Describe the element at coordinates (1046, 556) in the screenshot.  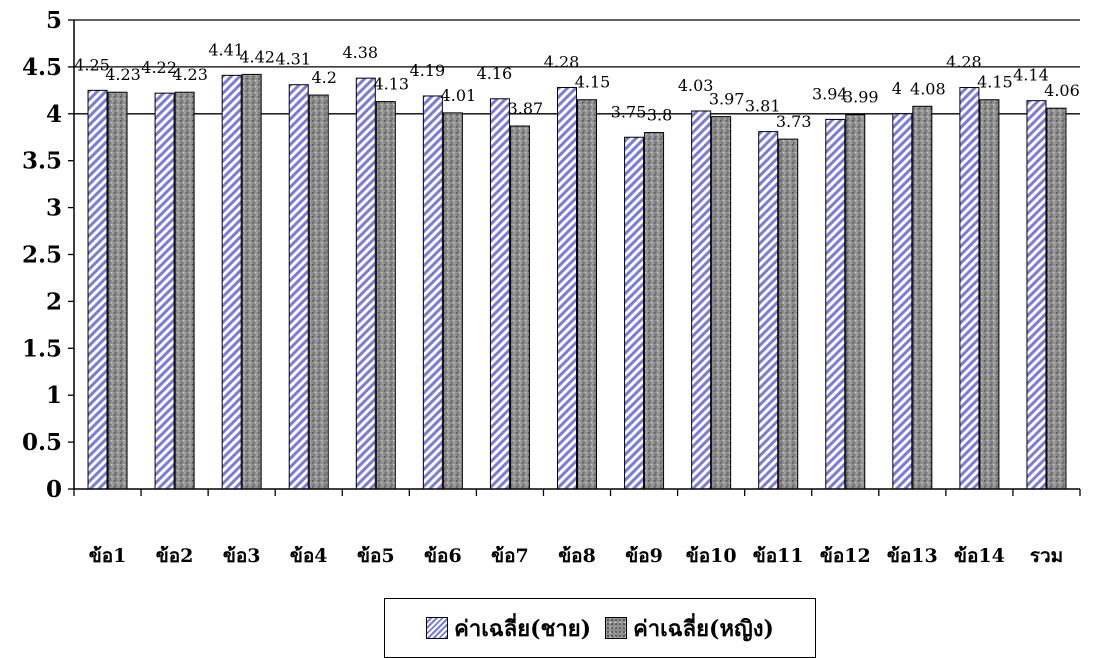
I see `x-tick-label: รวม` at that location.